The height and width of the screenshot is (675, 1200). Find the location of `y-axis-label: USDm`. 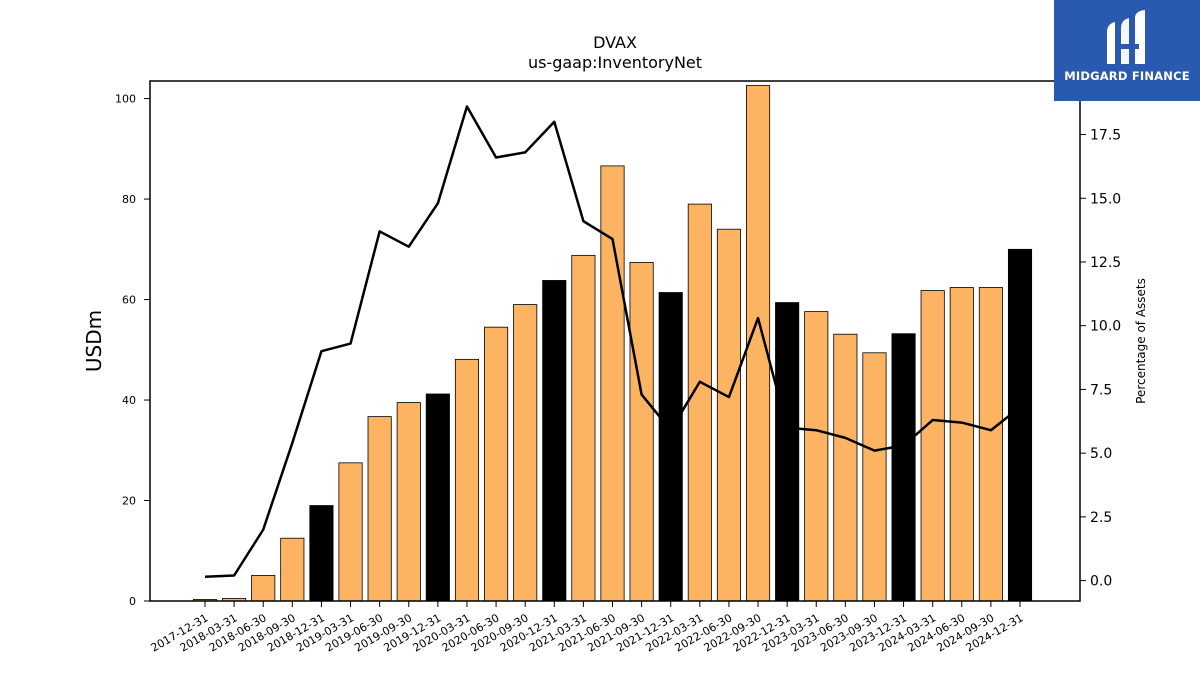

y-axis-label: USDm is located at coordinates (94, 341).